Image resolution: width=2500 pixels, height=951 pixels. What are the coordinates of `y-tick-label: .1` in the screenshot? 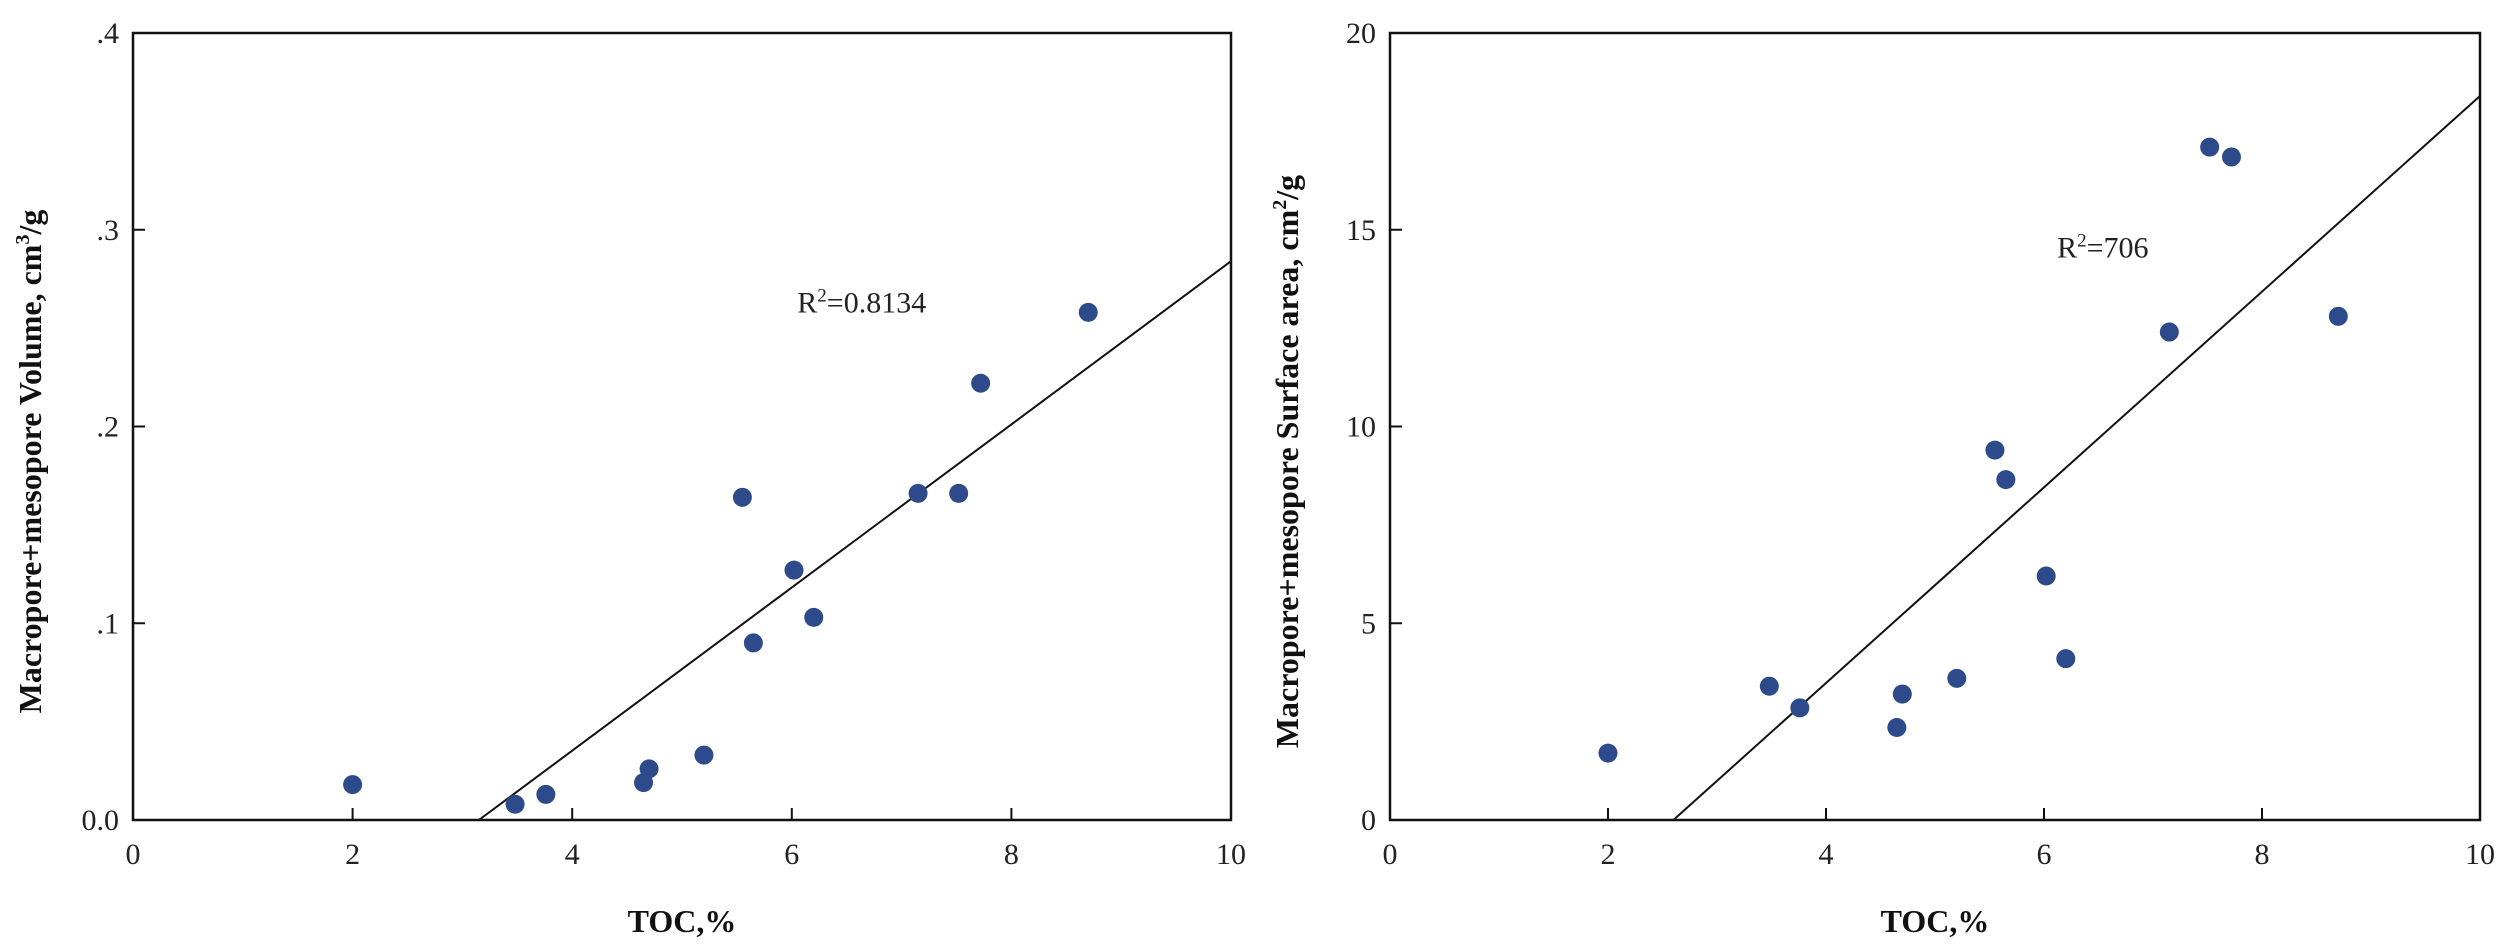 It's located at (108, 623).